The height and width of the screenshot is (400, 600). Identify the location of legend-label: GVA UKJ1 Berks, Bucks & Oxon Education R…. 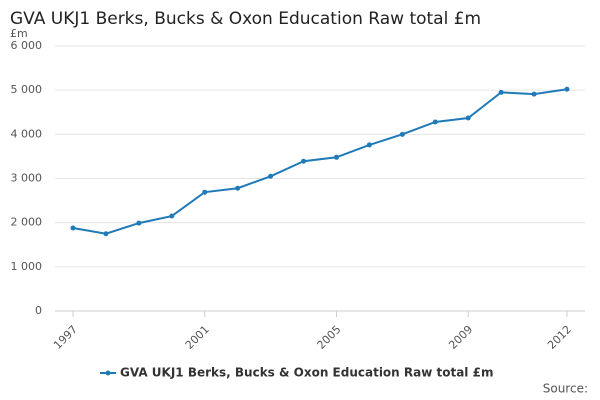
(306, 373).